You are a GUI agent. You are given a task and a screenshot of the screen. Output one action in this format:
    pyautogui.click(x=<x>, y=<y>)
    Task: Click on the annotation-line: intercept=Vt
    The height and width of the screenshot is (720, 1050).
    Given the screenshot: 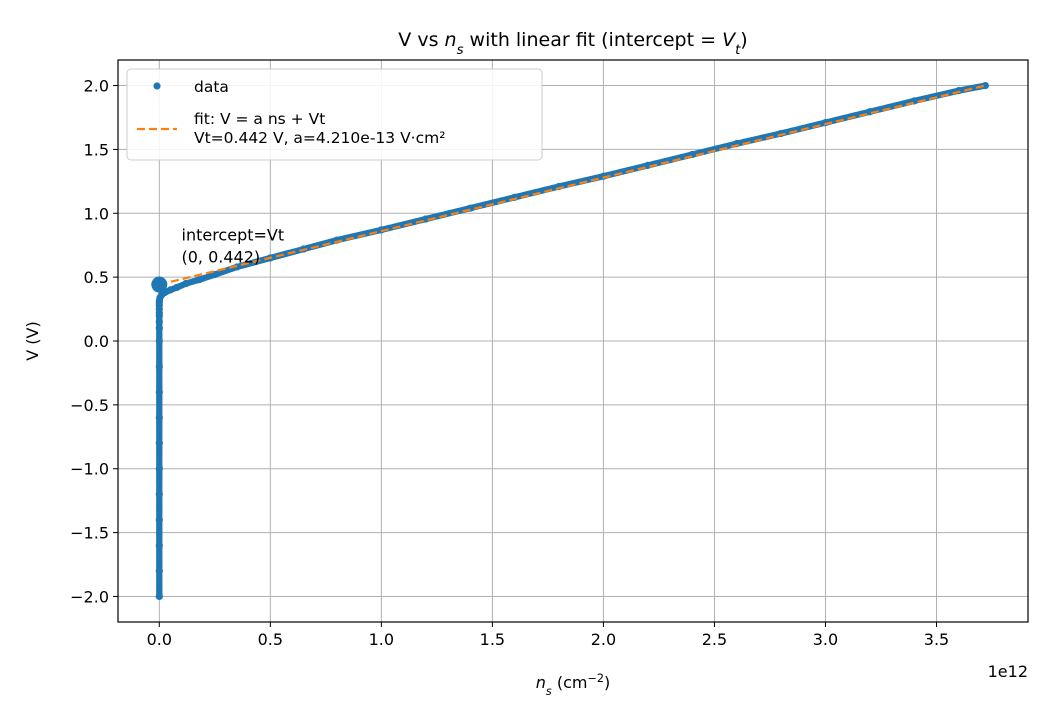 What is the action you would take?
    pyautogui.click(x=233, y=235)
    